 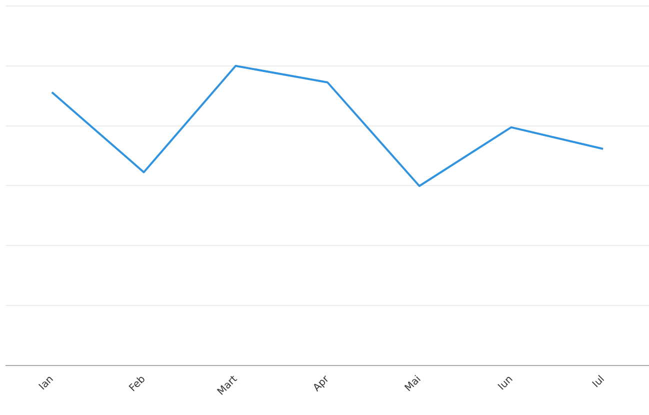 What do you see at coordinates (321, 383) in the screenshot?
I see `x-tick-label: Apr` at bounding box center [321, 383].